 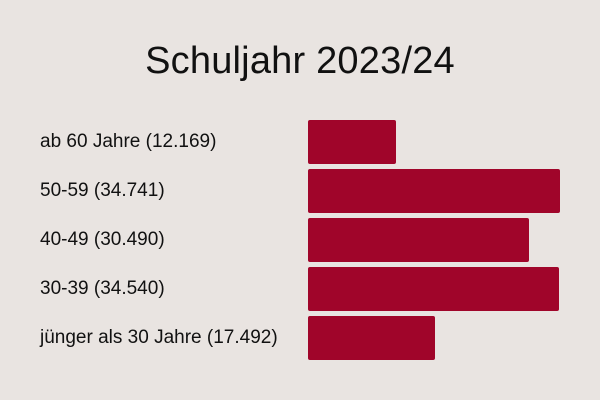 I want to click on category-label: 50-59 (34.741), so click(x=102, y=190).